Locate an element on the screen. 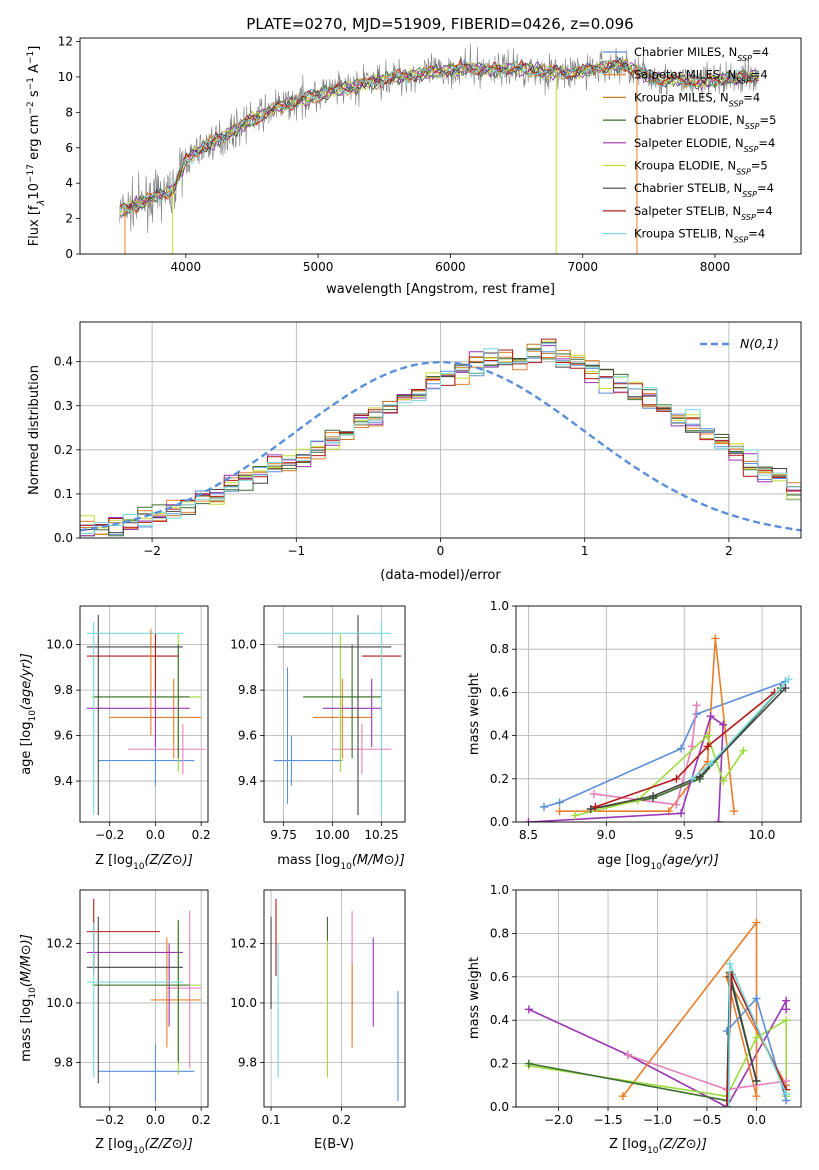  residuals-xtick-label: −1 is located at coordinates (296, 551).